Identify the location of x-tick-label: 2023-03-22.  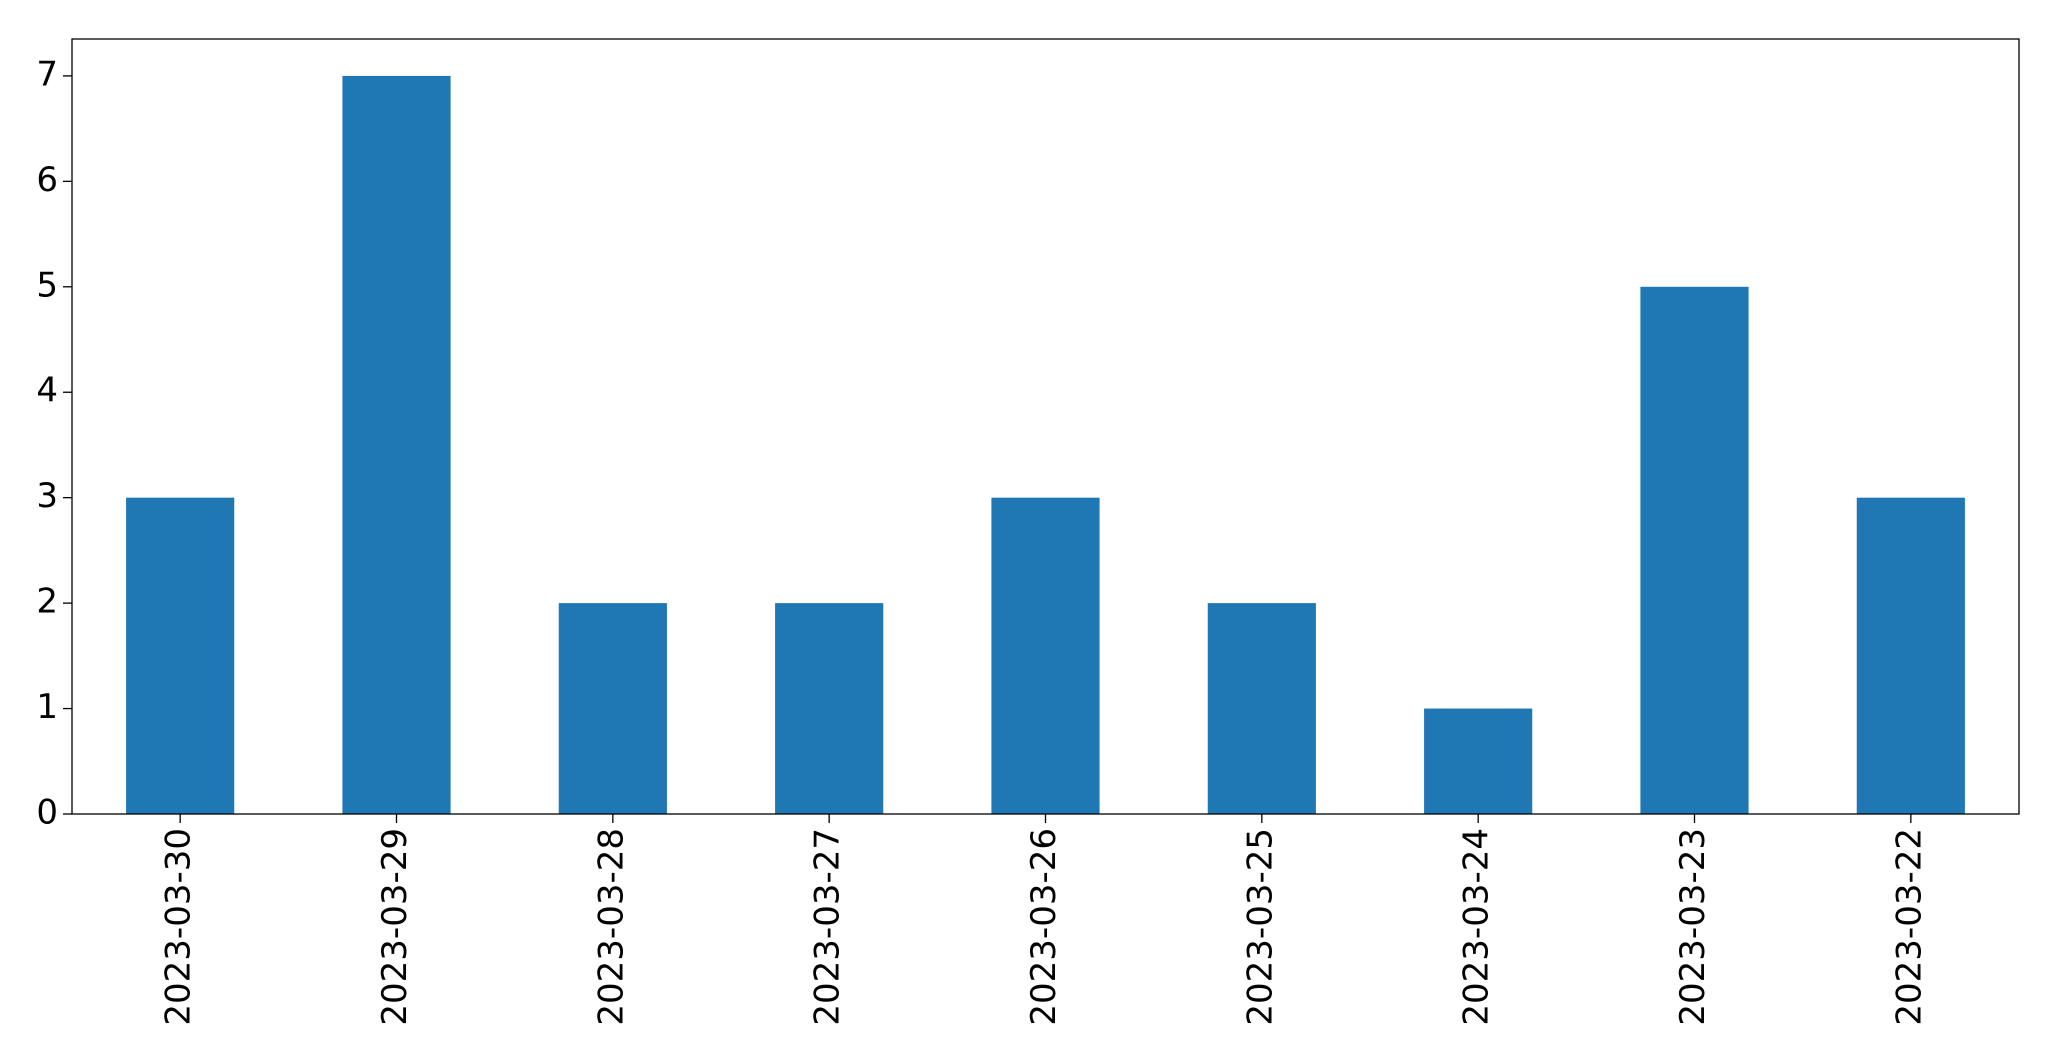
(1909, 927).